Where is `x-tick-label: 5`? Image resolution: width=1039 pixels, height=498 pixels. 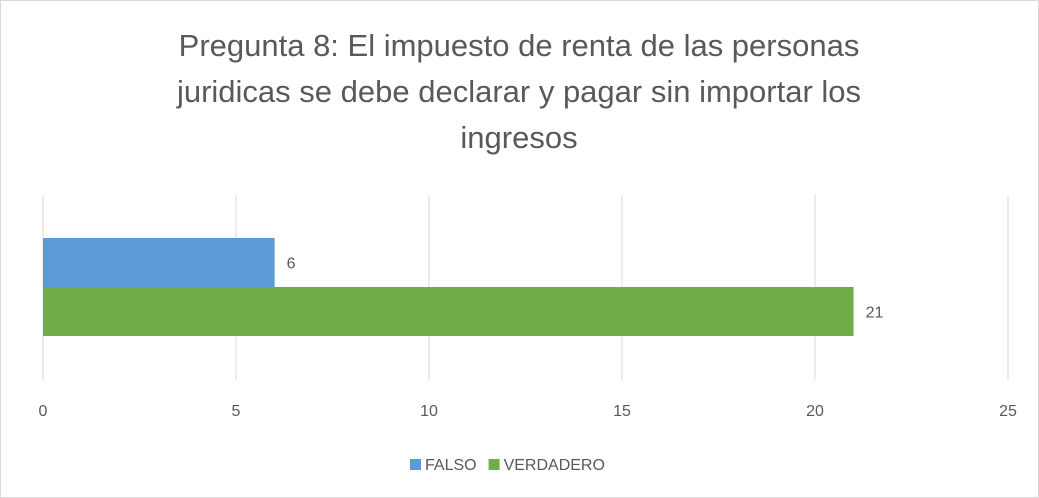 x-tick-label: 5 is located at coordinates (236, 411).